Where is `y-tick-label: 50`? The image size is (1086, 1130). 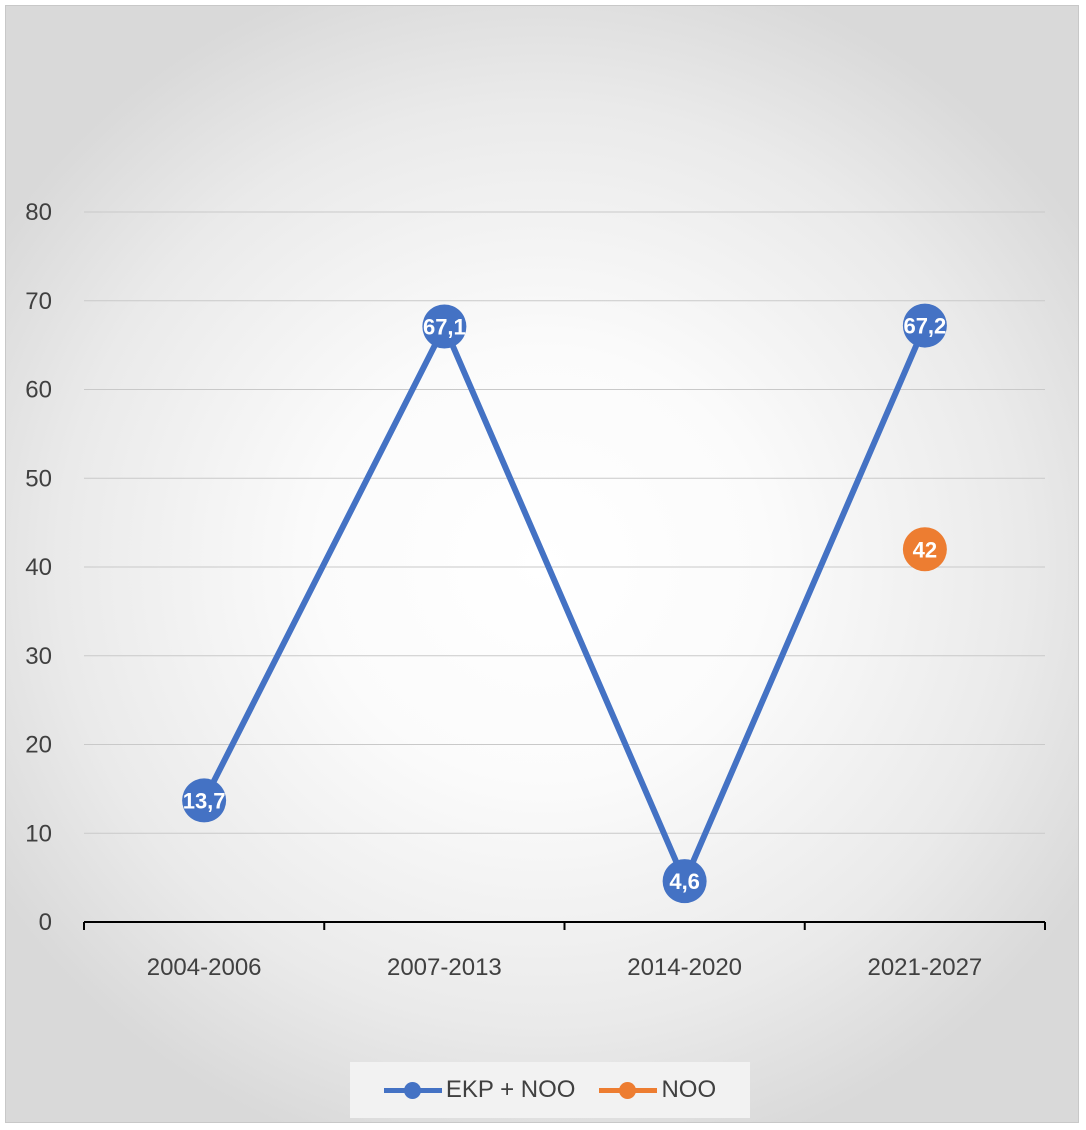
y-tick-label: 50 is located at coordinates (38, 478).